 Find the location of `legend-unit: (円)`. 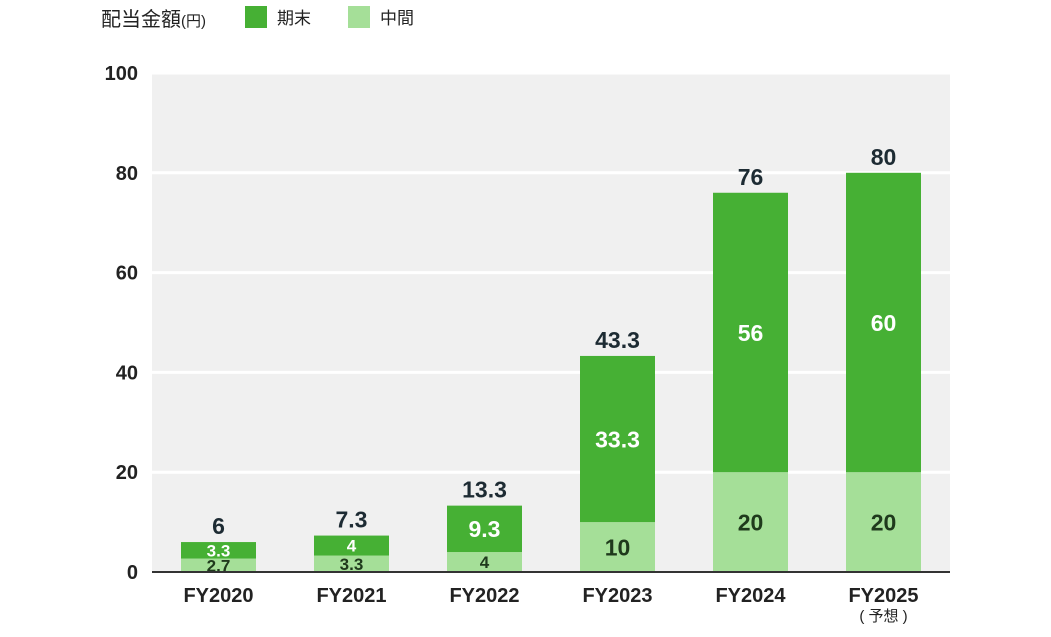

legend-unit: (円) is located at coordinates (193, 21).